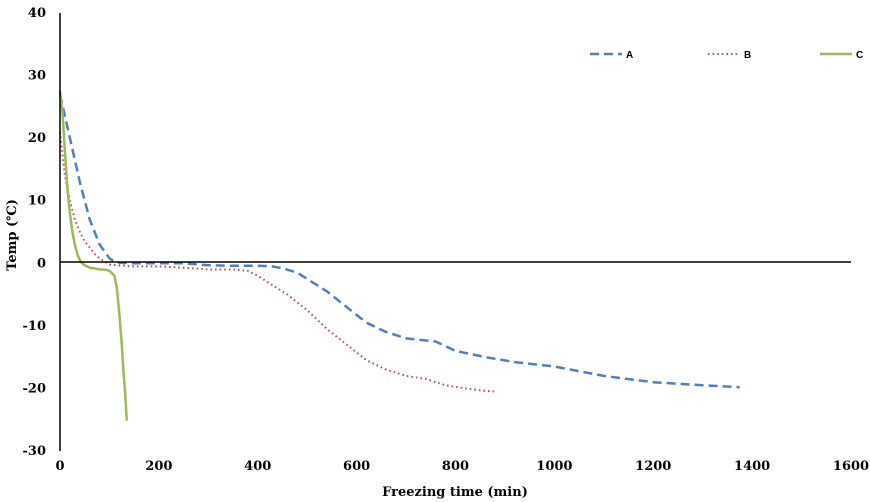  Describe the element at coordinates (35, 388) in the screenshot. I see `y-tick-label: -20` at that location.